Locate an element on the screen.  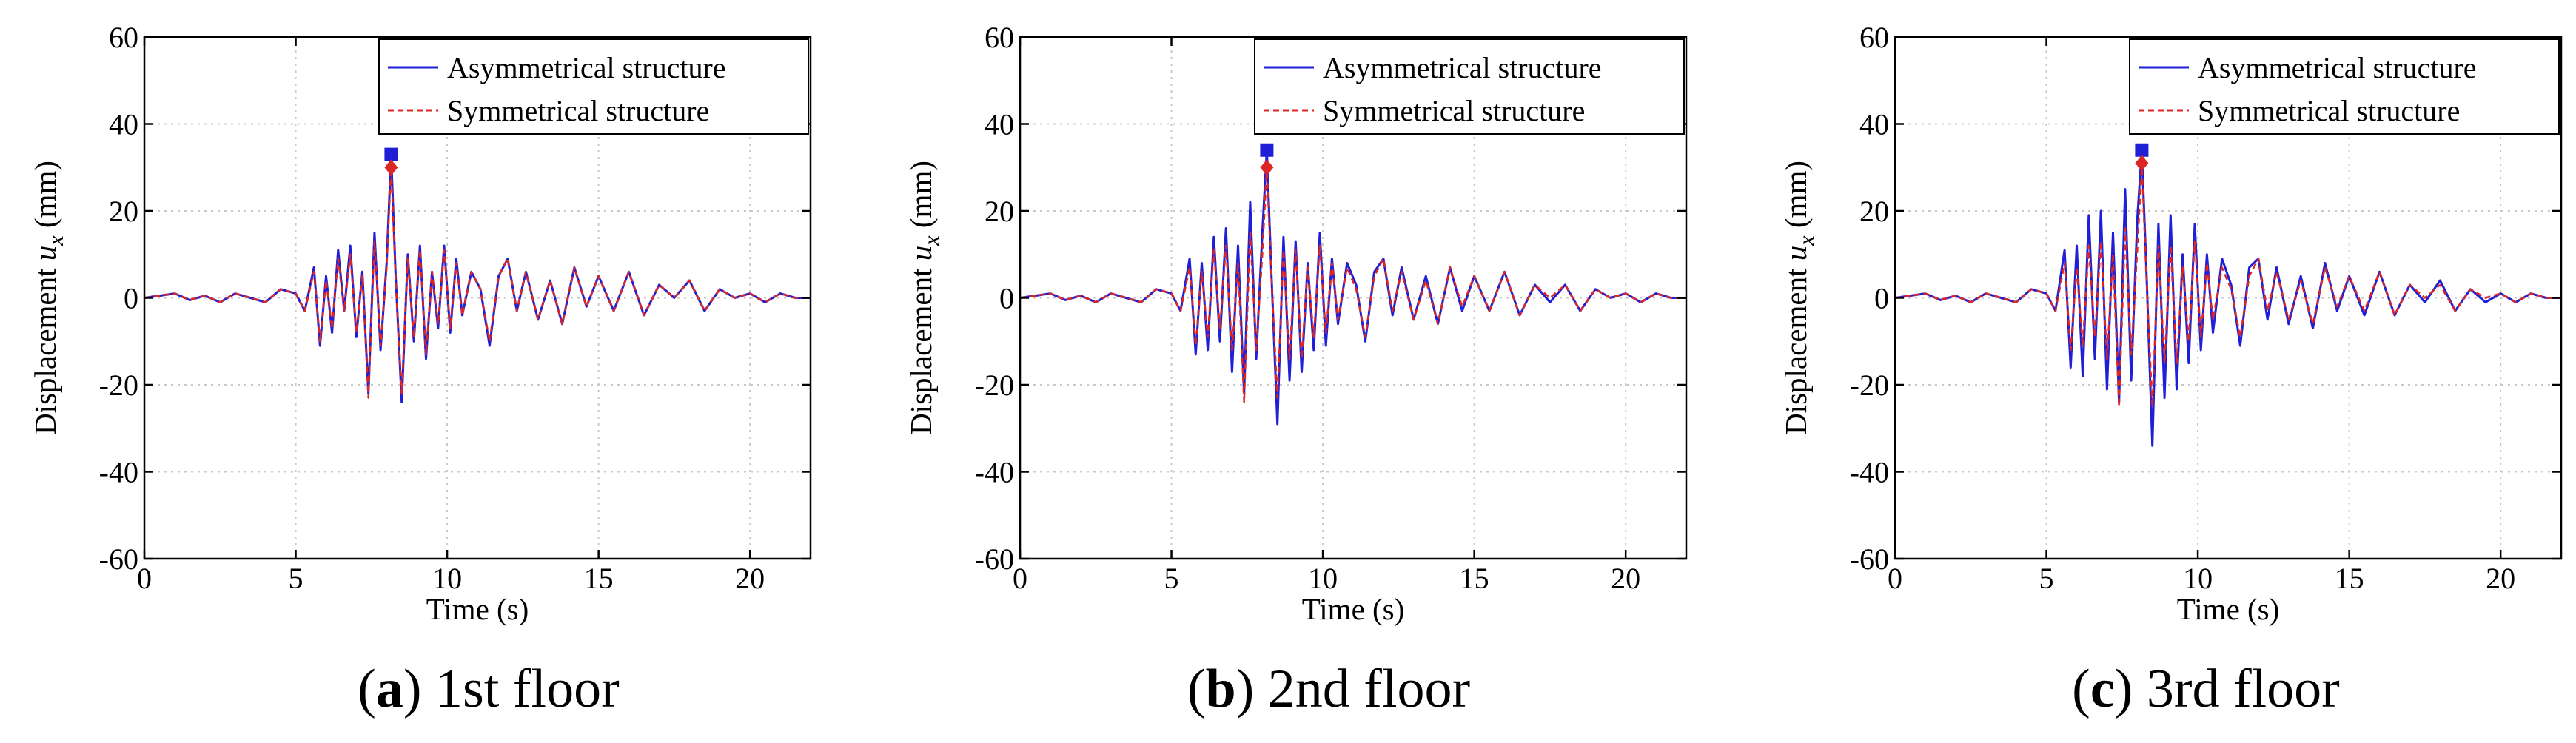
caption-text: ) 1st floor is located at coordinates (511, 689).